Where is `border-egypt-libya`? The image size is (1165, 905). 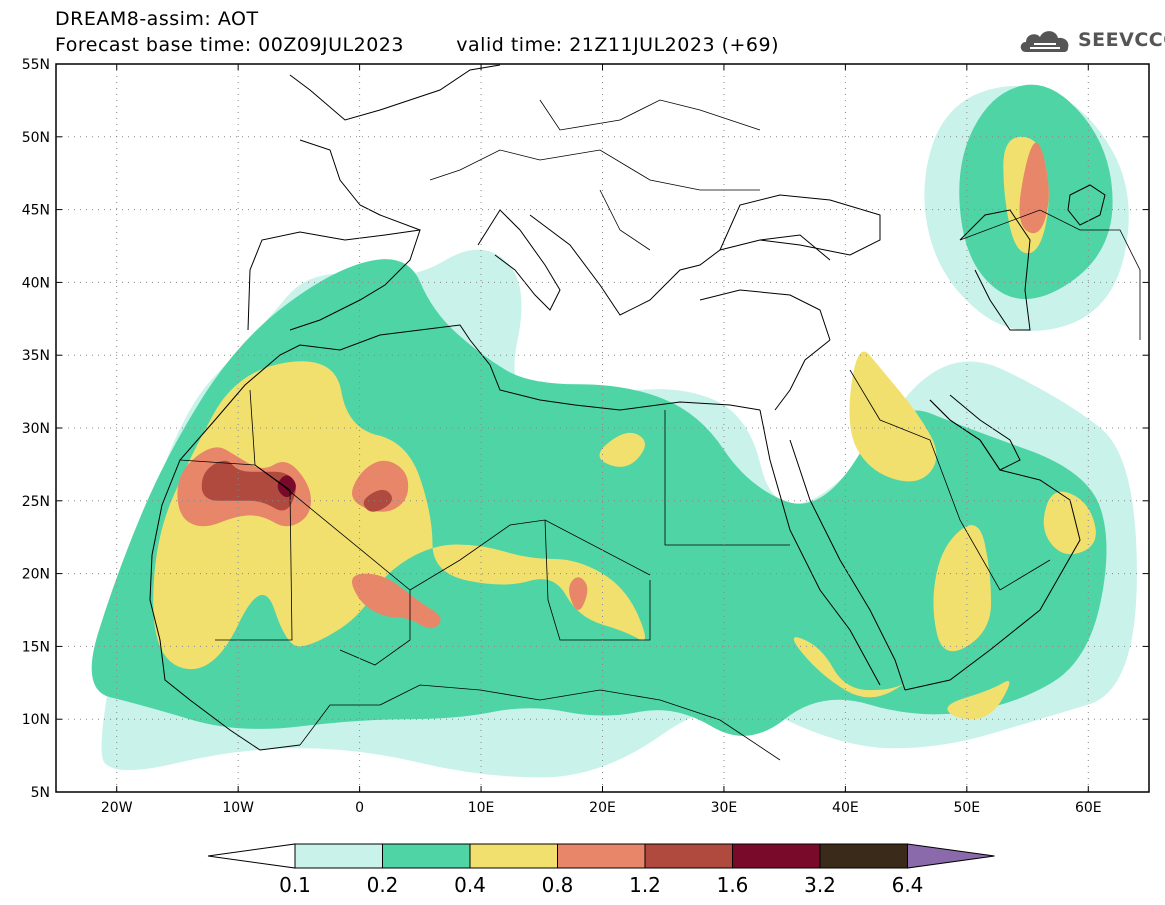
border-egypt-libya is located at coordinates (727, 478).